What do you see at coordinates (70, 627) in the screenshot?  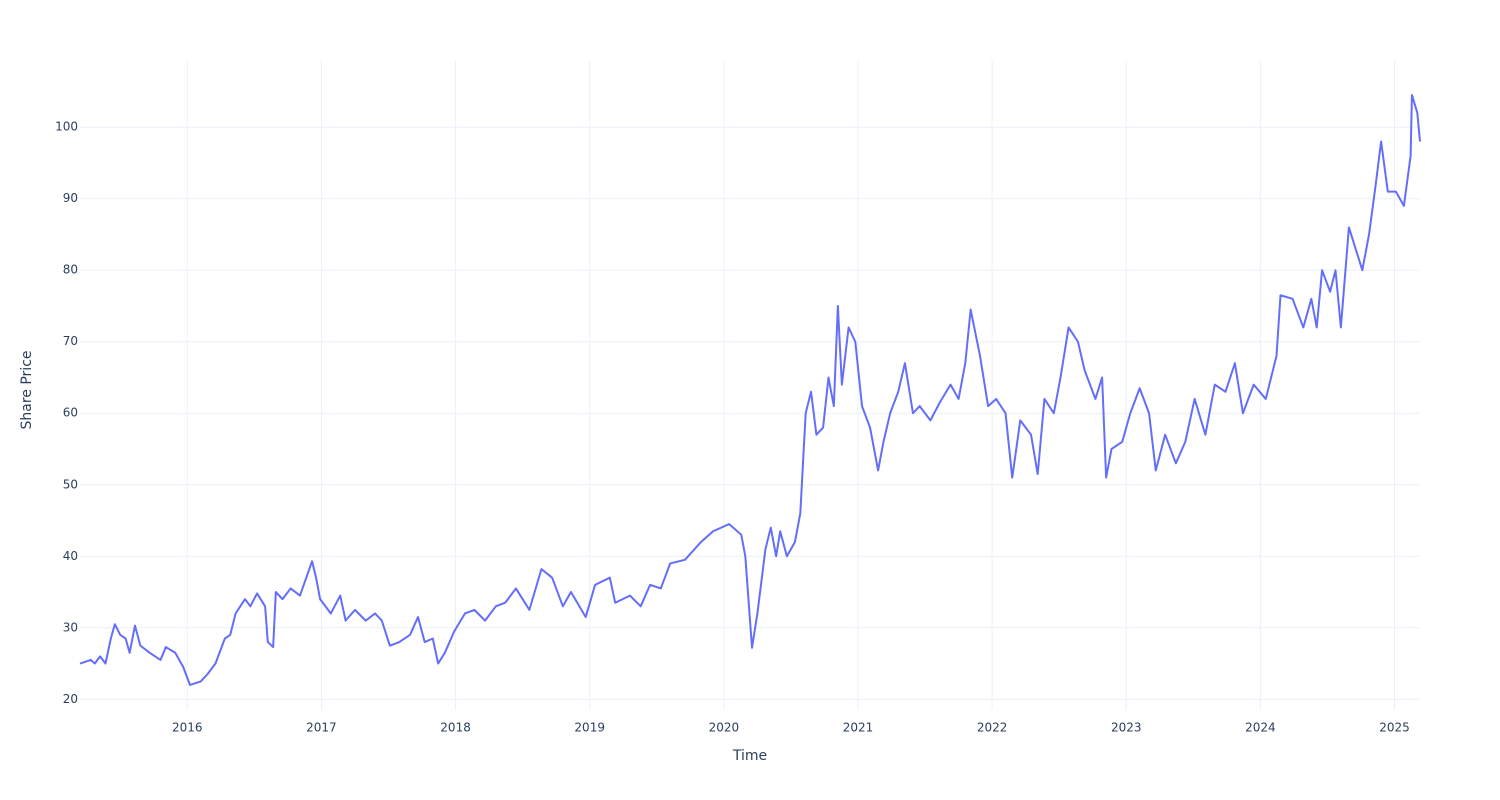 I see `y-tick-label: 30` at bounding box center [70, 627].